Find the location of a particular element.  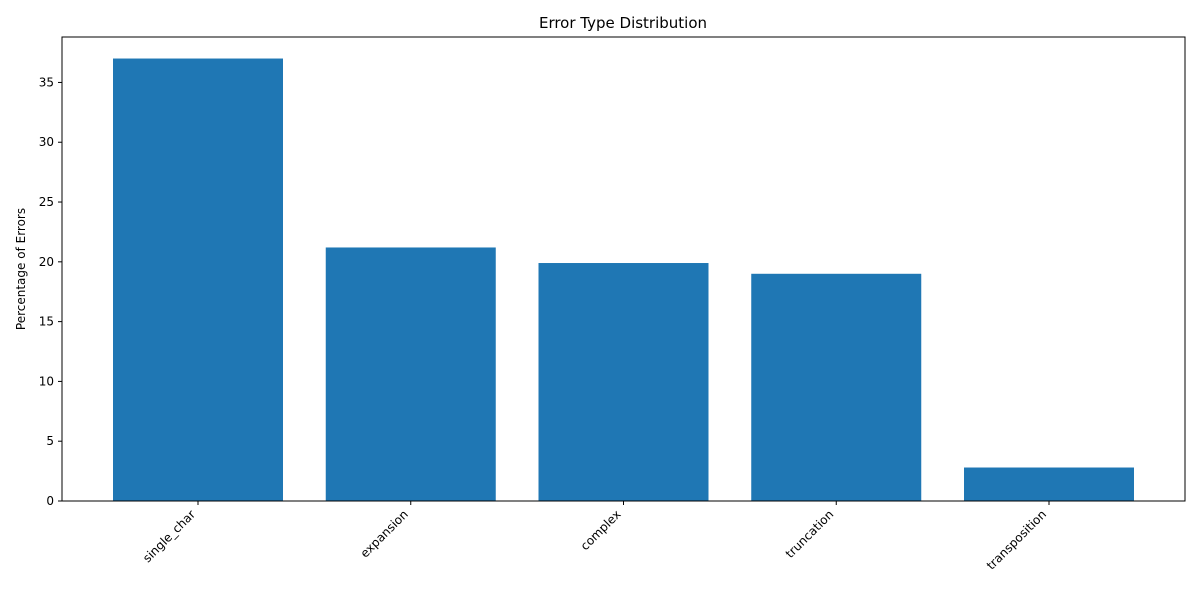

x-tick-label-transposition: transposition is located at coordinates (1016, 539).